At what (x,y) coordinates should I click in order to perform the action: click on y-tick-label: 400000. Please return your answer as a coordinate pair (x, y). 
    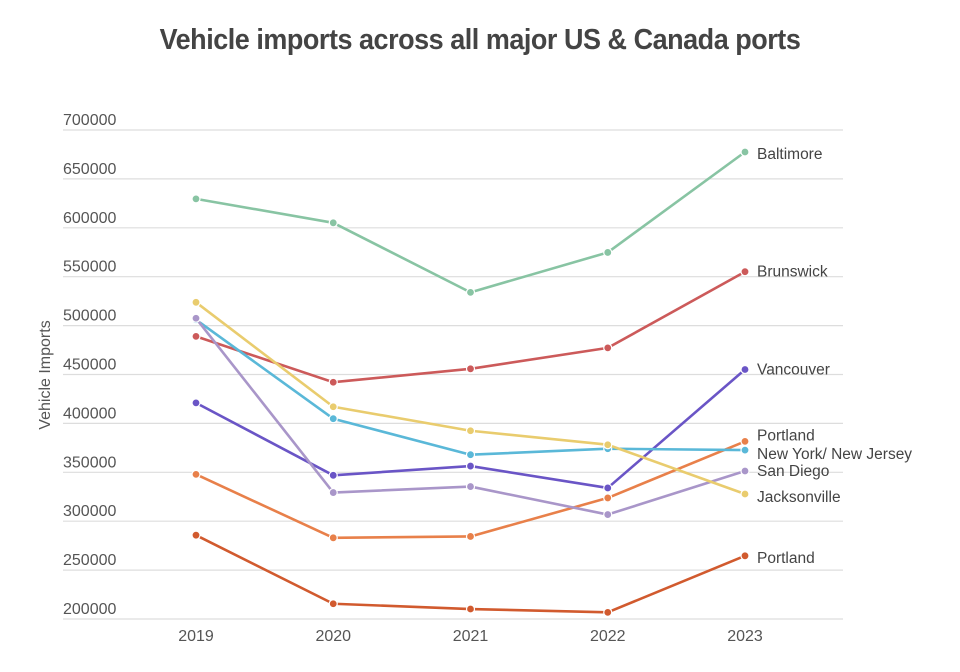
    Looking at the image, I should click on (89, 413).